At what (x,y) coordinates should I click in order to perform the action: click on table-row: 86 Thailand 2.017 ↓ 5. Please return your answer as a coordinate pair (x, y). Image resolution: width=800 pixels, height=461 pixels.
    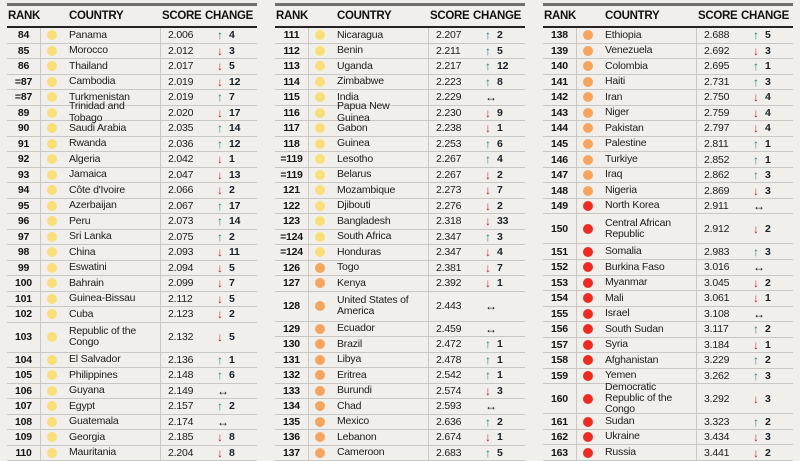
    Looking at the image, I should click on (132, 67).